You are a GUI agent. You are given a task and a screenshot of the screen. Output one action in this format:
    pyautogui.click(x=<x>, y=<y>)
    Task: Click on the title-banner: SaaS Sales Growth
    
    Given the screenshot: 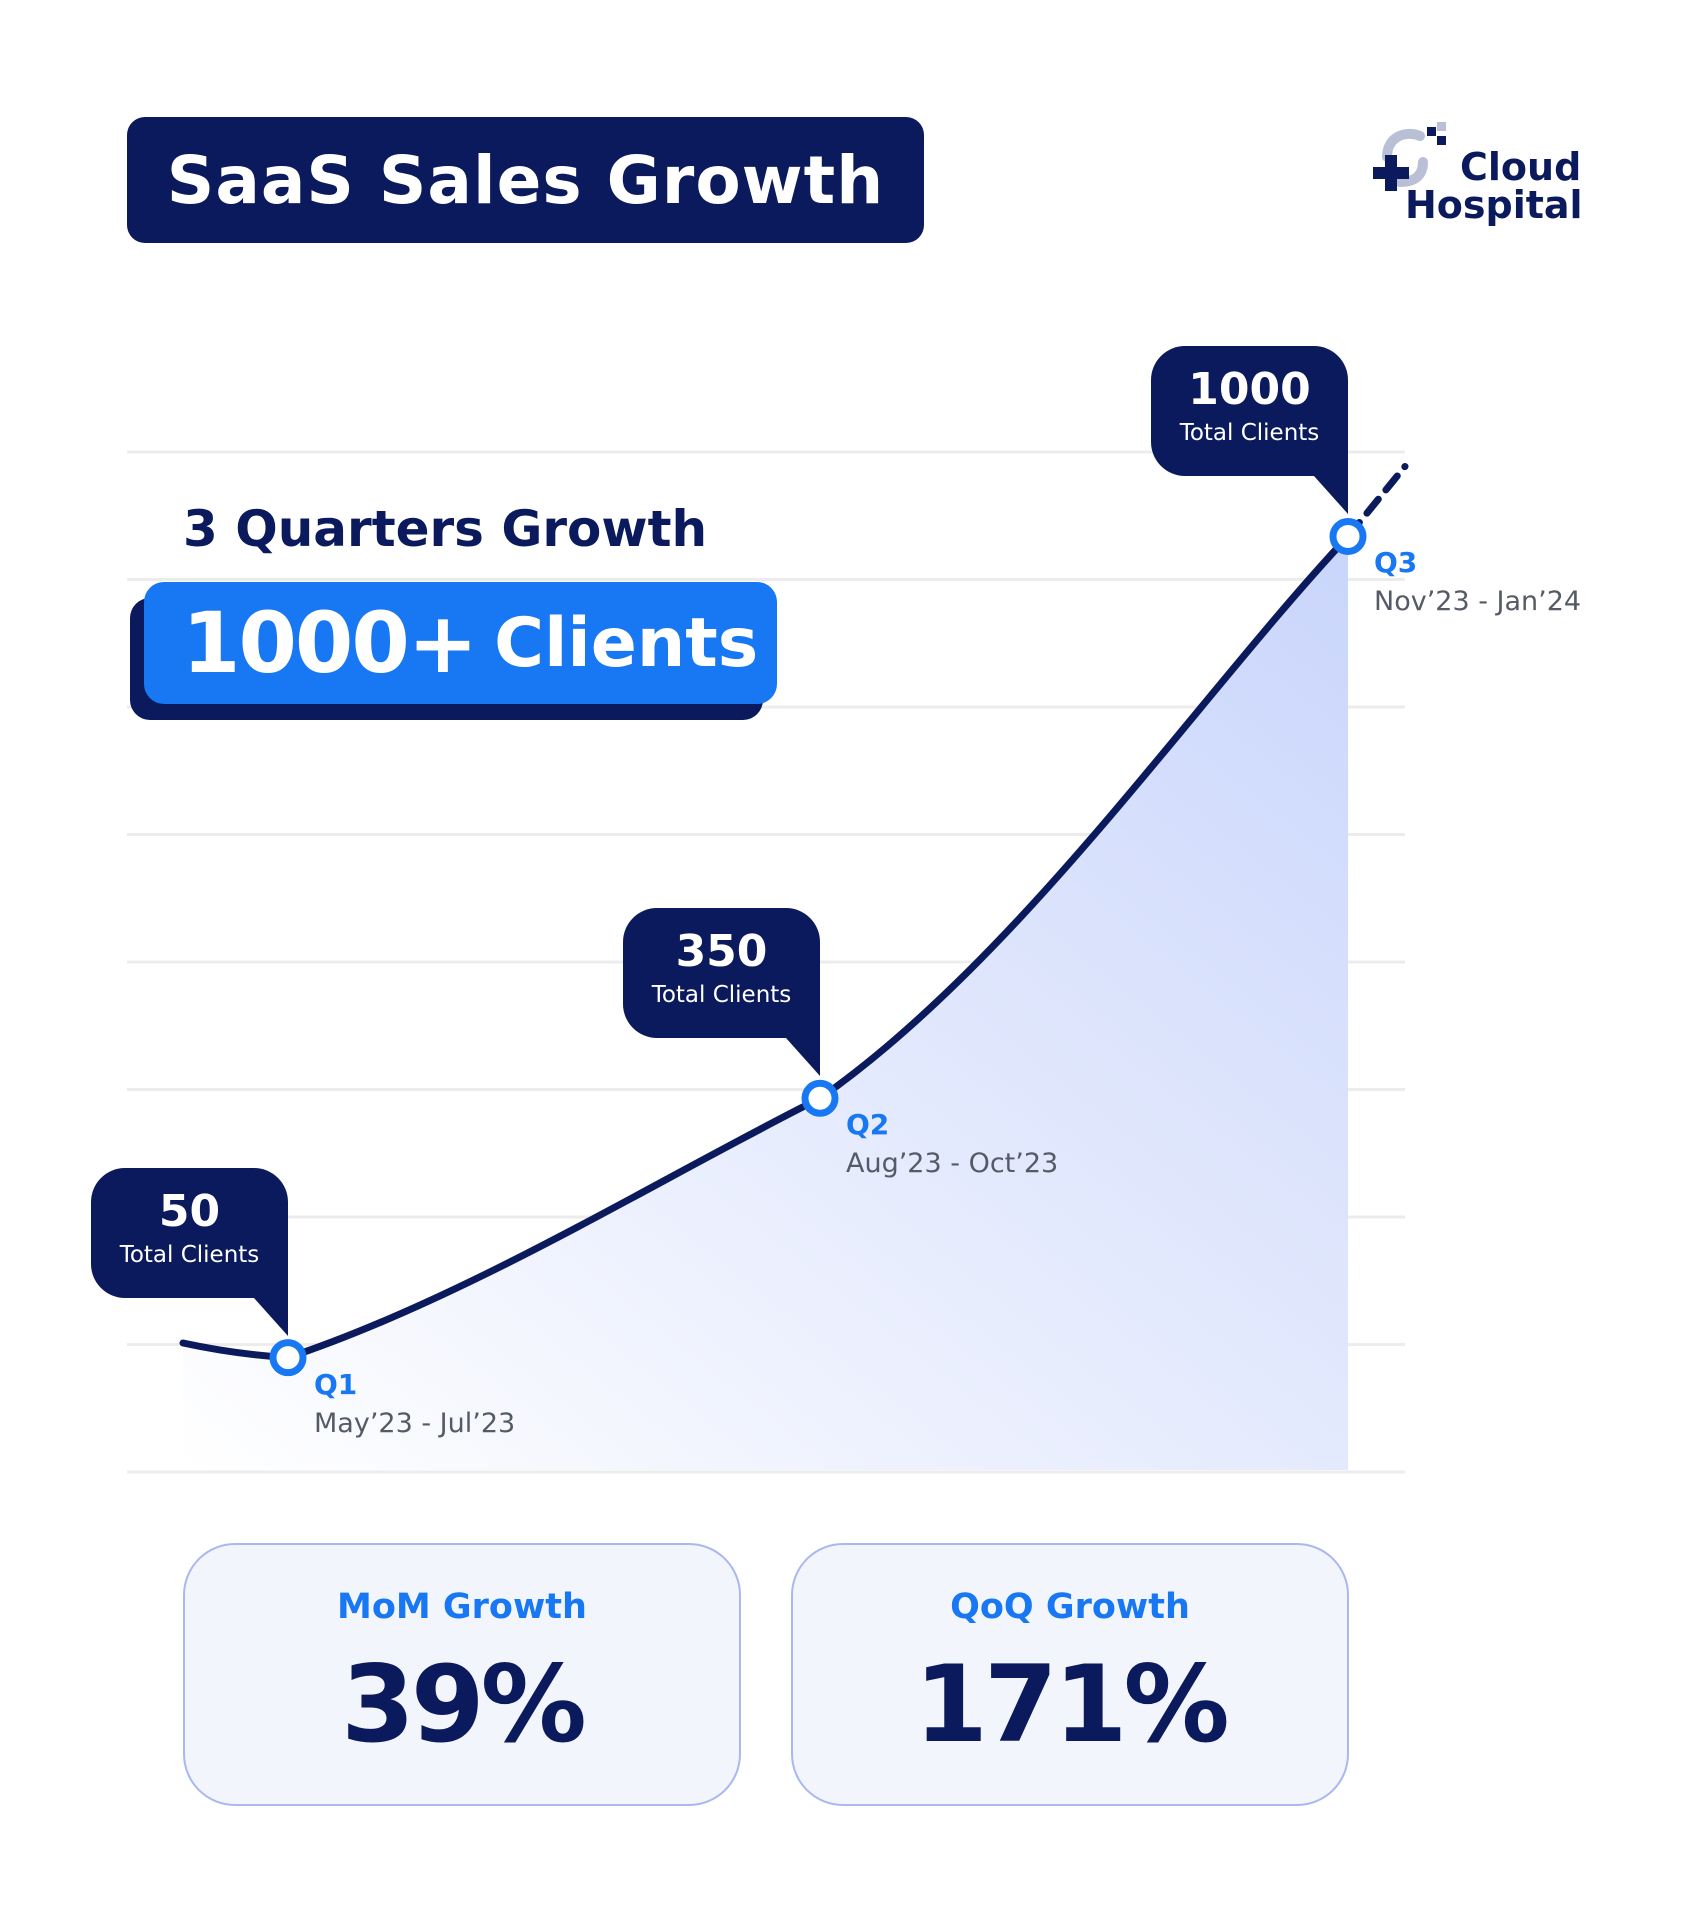 What is the action you would take?
    pyautogui.click(x=525, y=180)
    